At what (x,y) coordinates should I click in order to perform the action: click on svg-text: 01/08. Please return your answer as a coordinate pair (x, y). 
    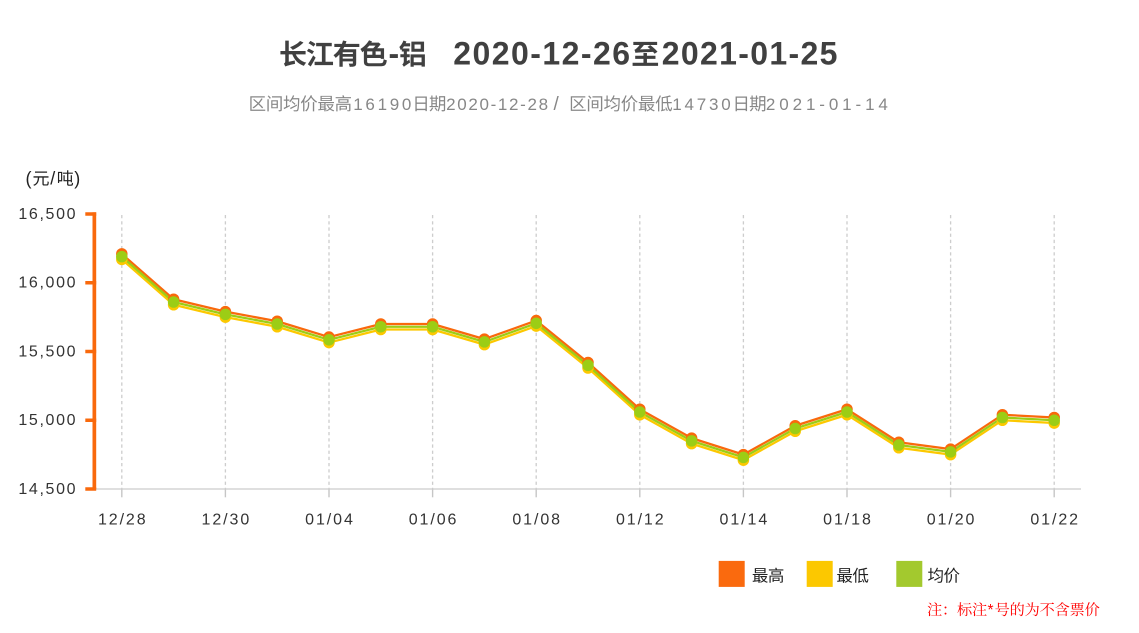
    Looking at the image, I should click on (536, 520).